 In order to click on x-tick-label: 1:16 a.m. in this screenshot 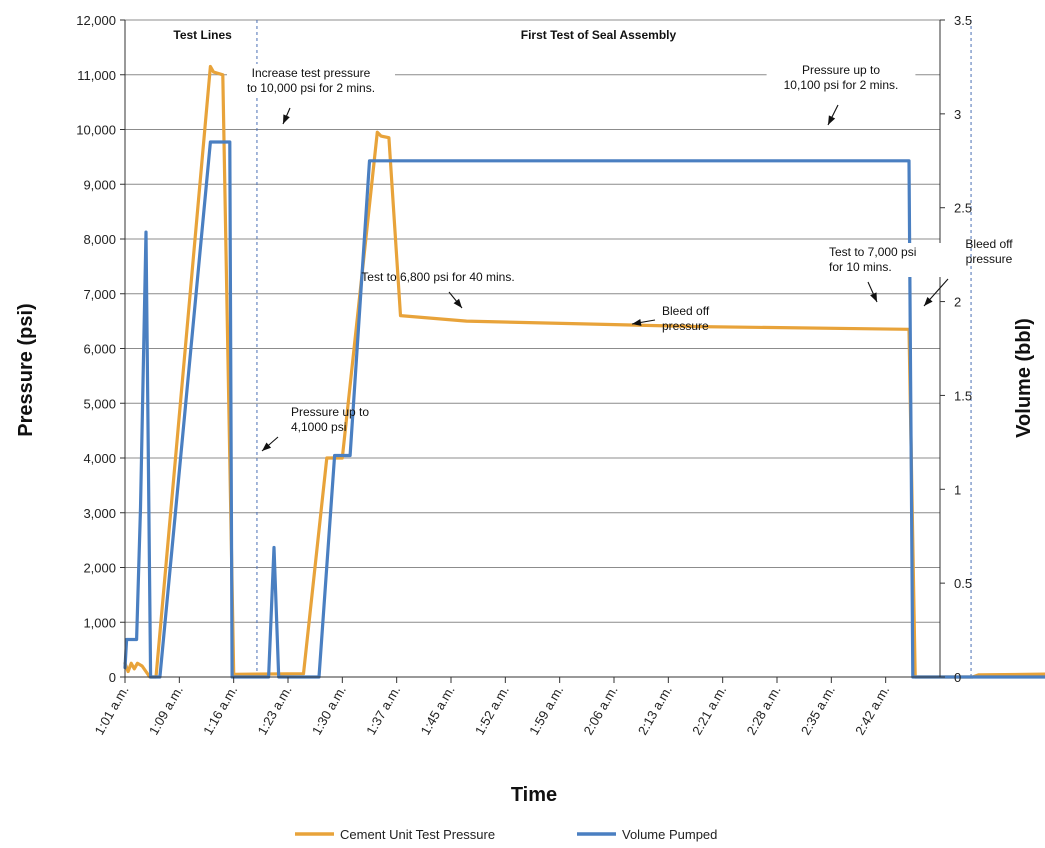, I will do `click(220, 710)`.